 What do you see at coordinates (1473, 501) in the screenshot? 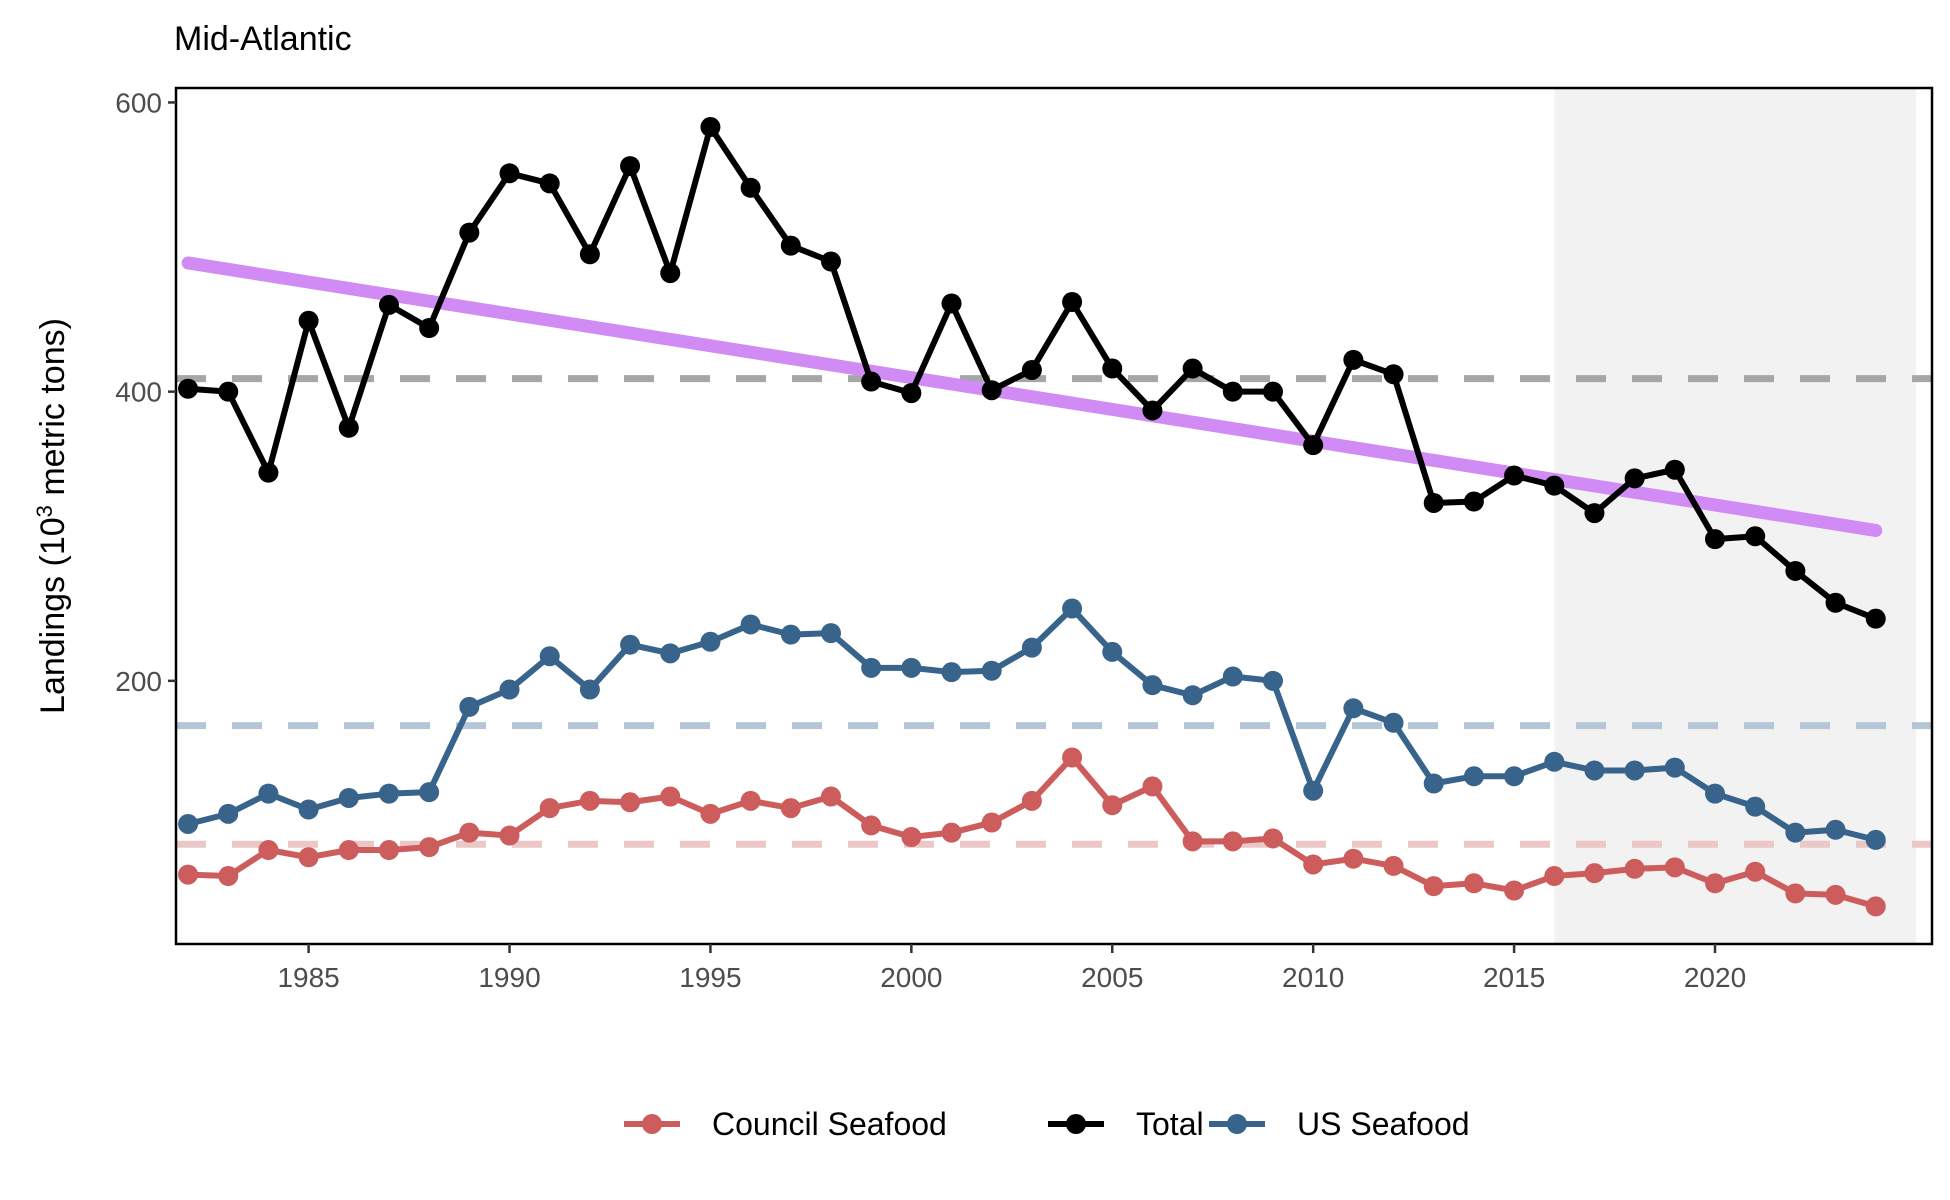
I see `point-total-2014` at bounding box center [1473, 501].